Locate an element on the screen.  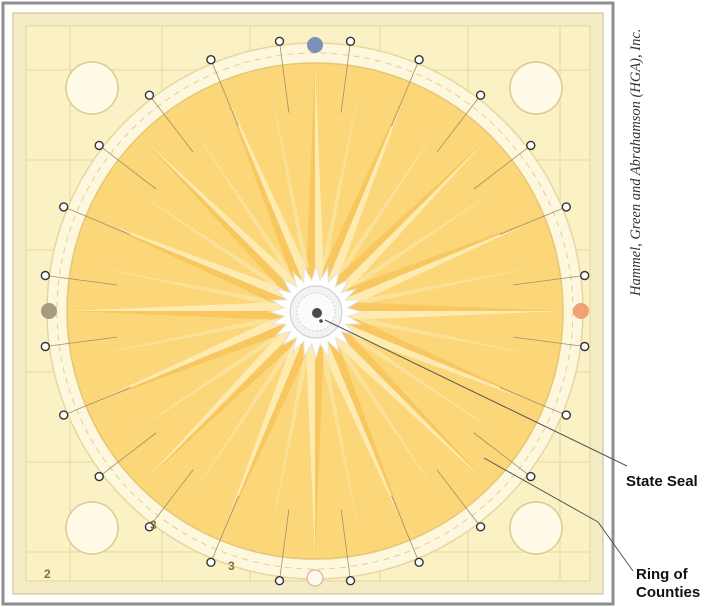
seal-emblem is located at coordinates (317, 313).